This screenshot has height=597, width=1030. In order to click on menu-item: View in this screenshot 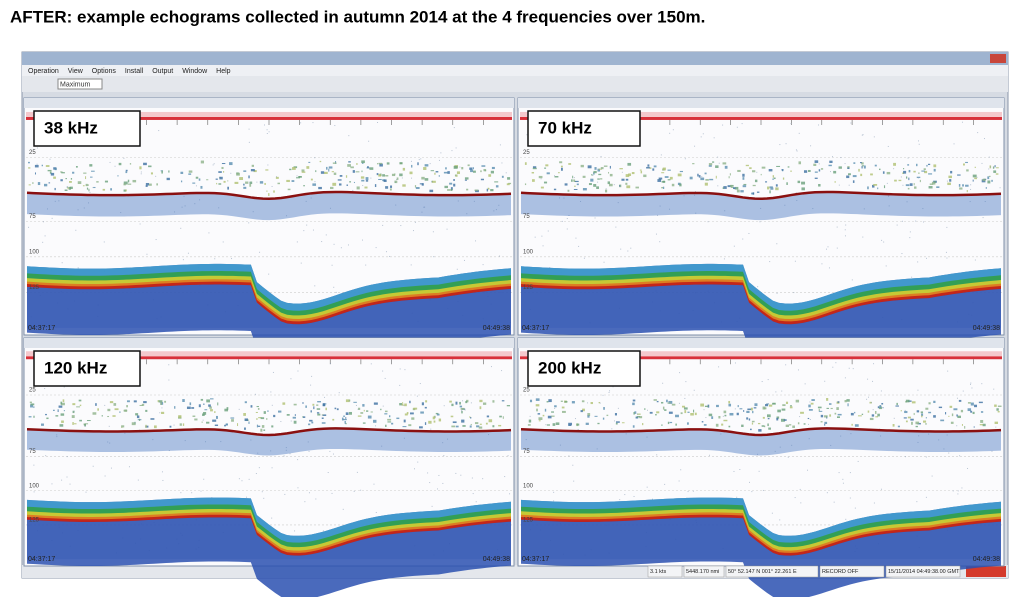, I will do `click(76, 71)`.